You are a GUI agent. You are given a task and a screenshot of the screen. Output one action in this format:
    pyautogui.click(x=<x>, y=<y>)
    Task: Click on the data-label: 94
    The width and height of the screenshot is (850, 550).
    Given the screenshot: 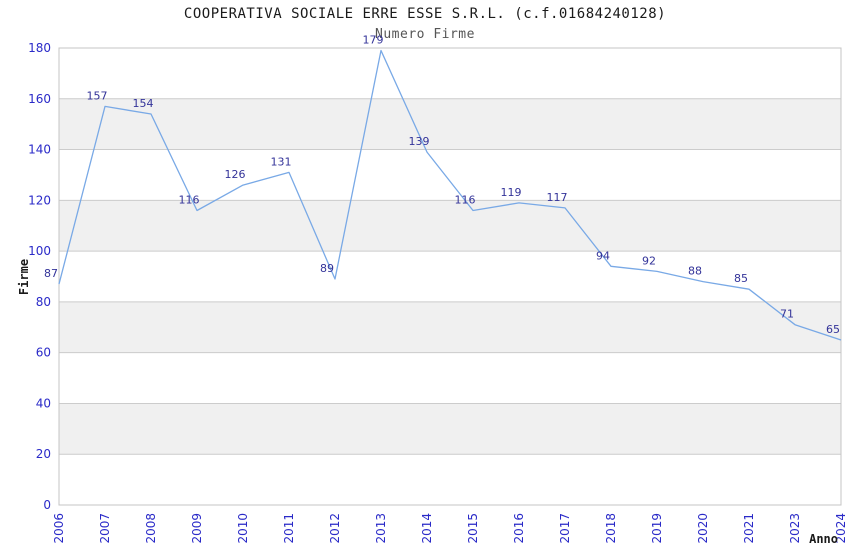 What is the action you would take?
    pyautogui.click(x=603, y=255)
    